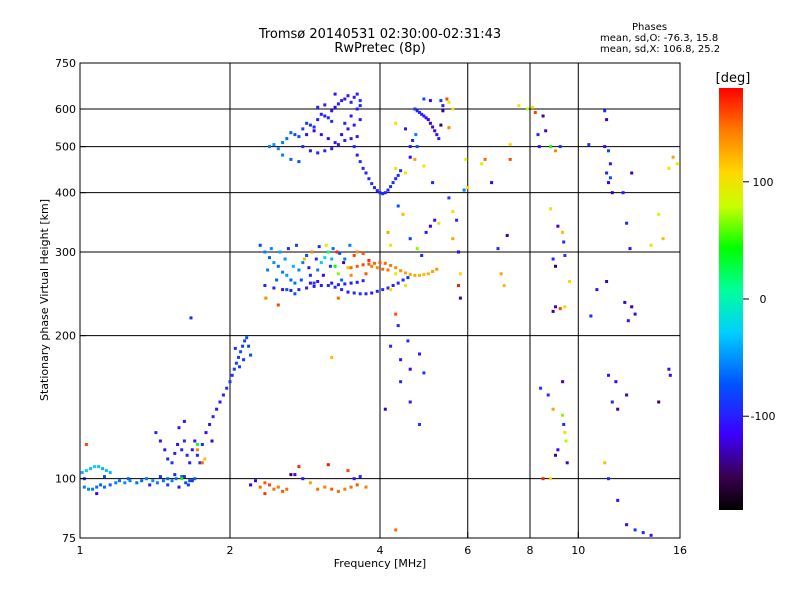  What do you see at coordinates (578, 550) in the screenshot?
I see `x-tick-label: 10` at bounding box center [578, 550].